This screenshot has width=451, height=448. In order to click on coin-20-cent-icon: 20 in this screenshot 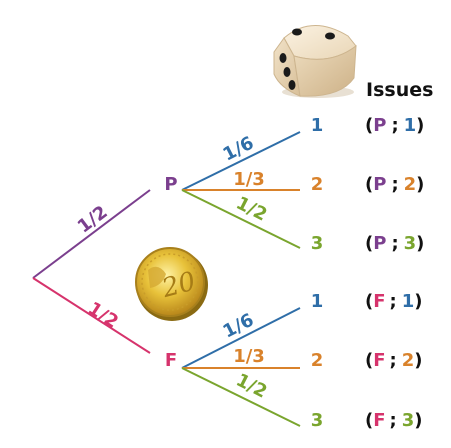, I will do `click(171, 284)`.